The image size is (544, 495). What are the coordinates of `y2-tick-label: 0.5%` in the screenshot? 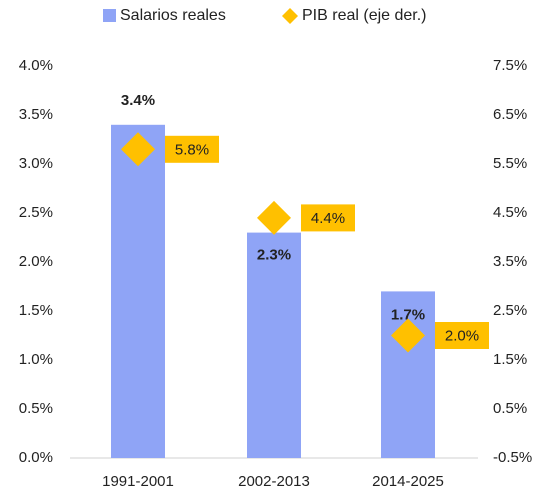 It's located at (510, 408).